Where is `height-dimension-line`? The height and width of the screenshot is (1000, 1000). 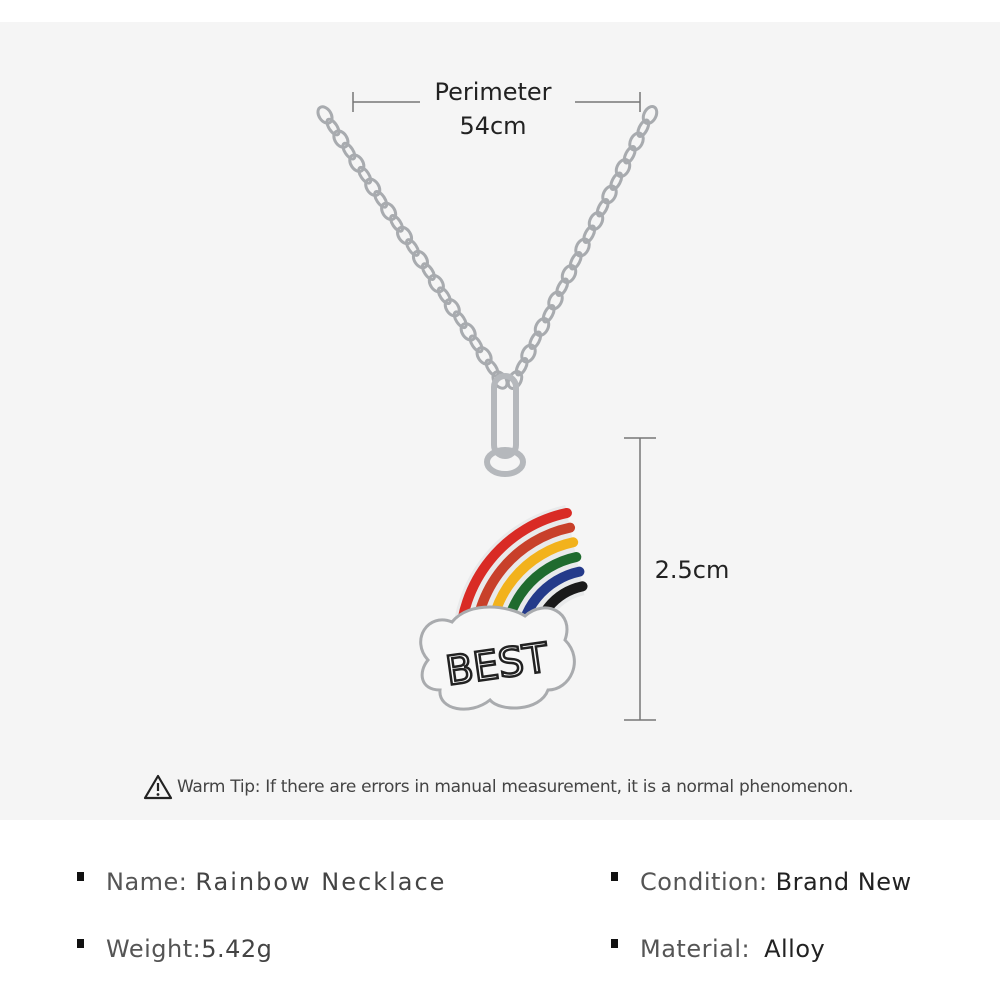 height-dimension-line is located at coordinates (640, 579).